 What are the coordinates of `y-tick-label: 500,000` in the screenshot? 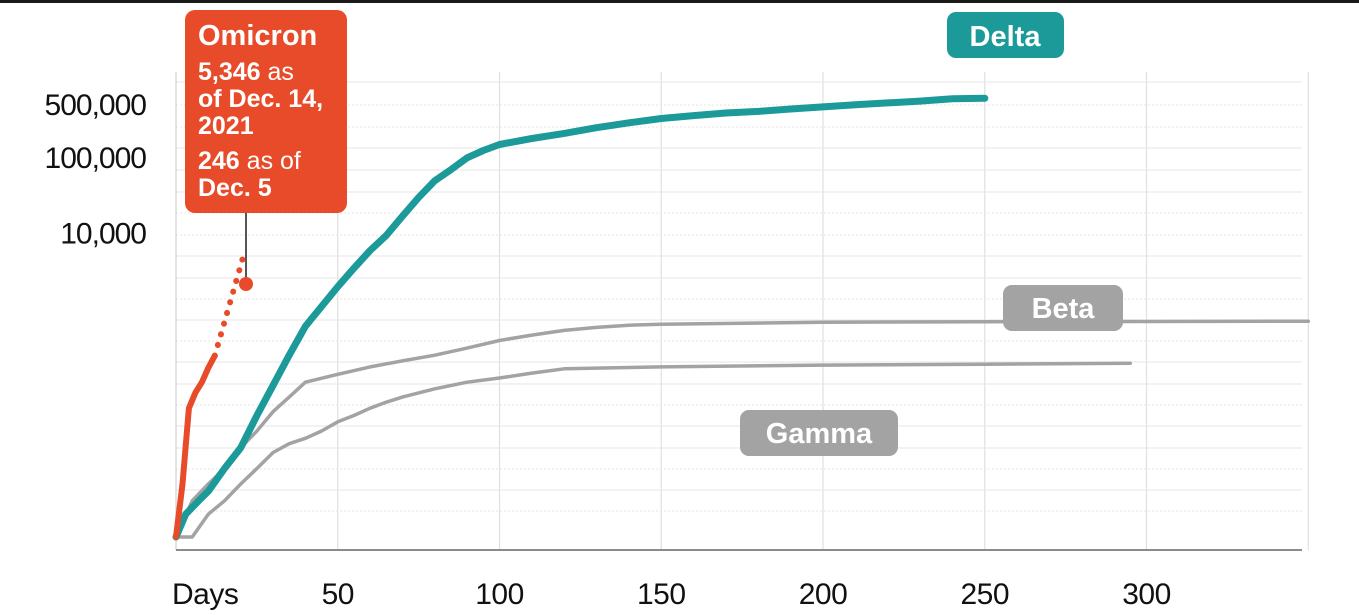 It's located at (96, 105).